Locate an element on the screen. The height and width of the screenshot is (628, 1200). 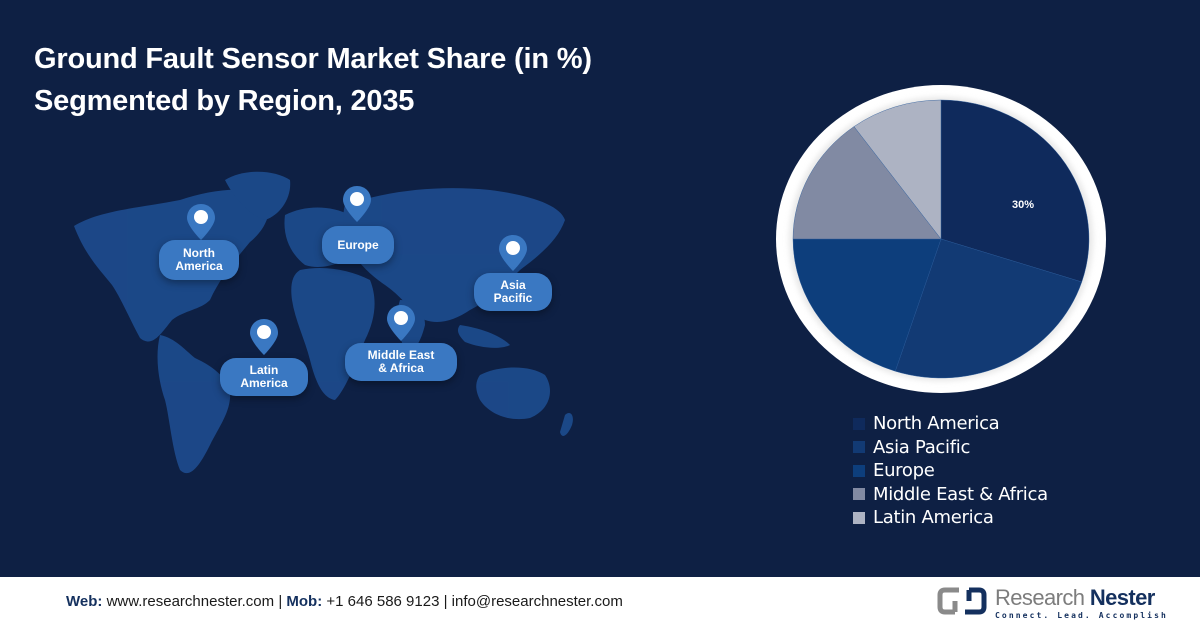
pie-chart: 30% is located at coordinates (941, 240).